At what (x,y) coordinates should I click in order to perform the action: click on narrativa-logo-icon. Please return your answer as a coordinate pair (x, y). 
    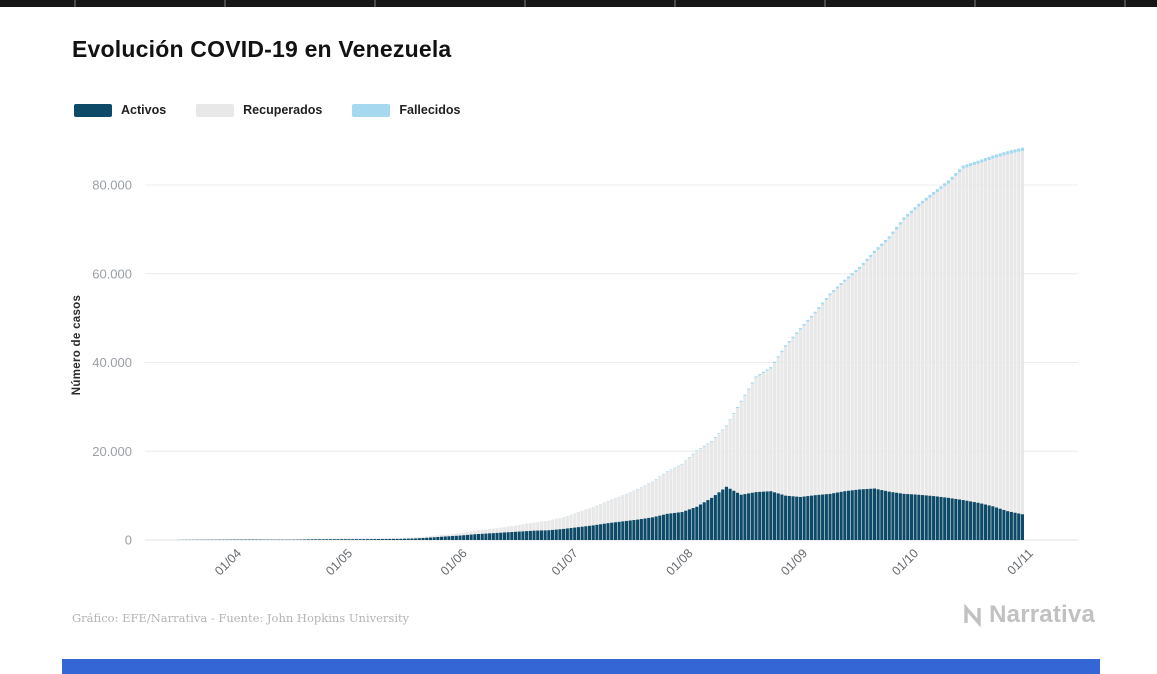
    Looking at the image, I should click on (972, 615).